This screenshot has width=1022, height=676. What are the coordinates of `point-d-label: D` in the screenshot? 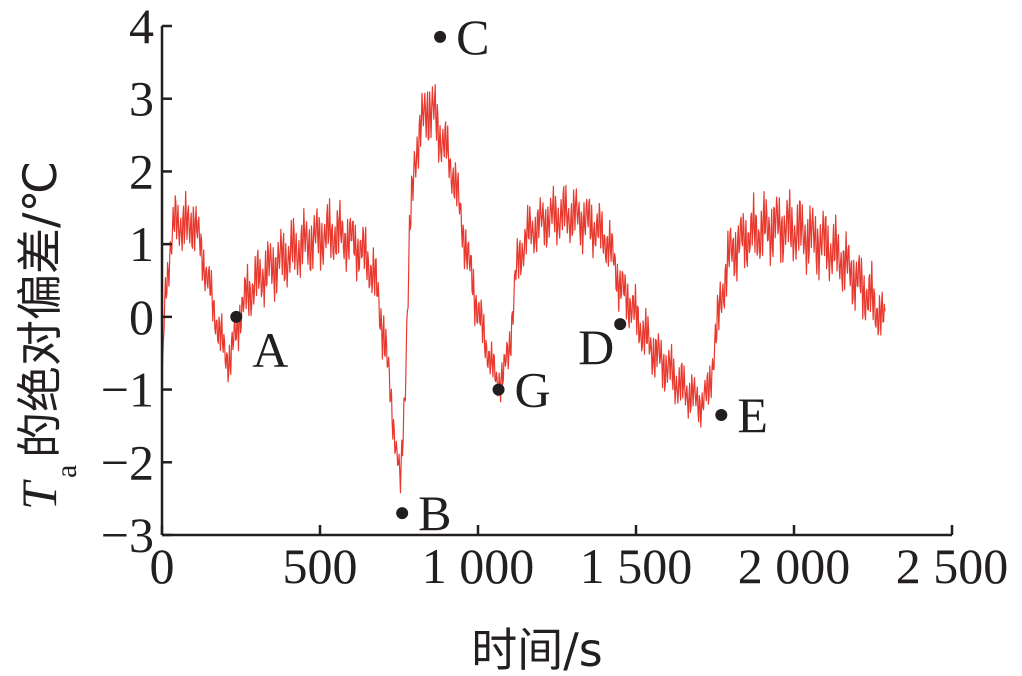 It's located at (596, 347).